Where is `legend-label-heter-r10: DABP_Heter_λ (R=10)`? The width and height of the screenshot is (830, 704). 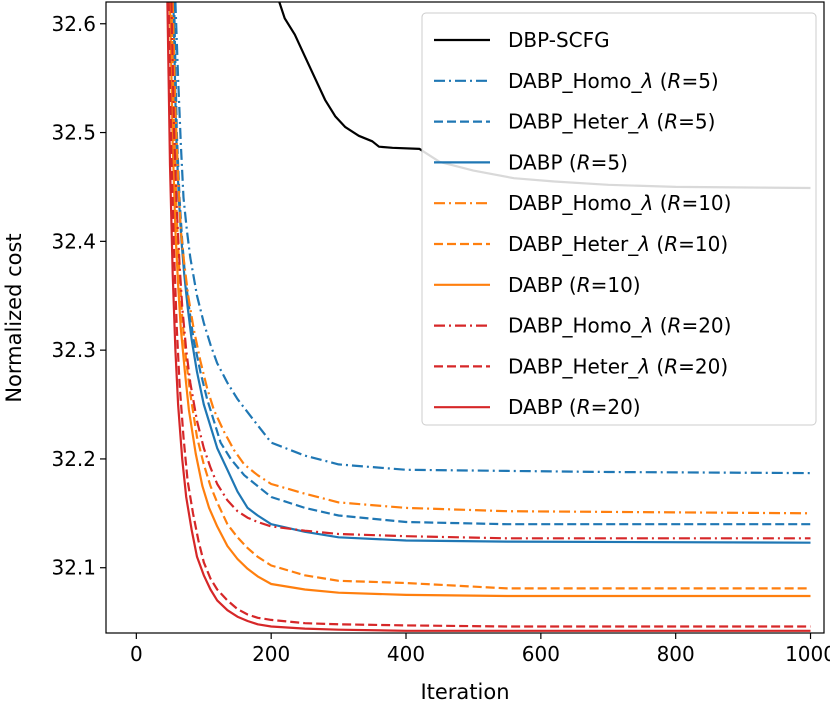 legend-label-heter-r10: DABP_Heter_λ (R=10) is located at coordinates (618, 244).